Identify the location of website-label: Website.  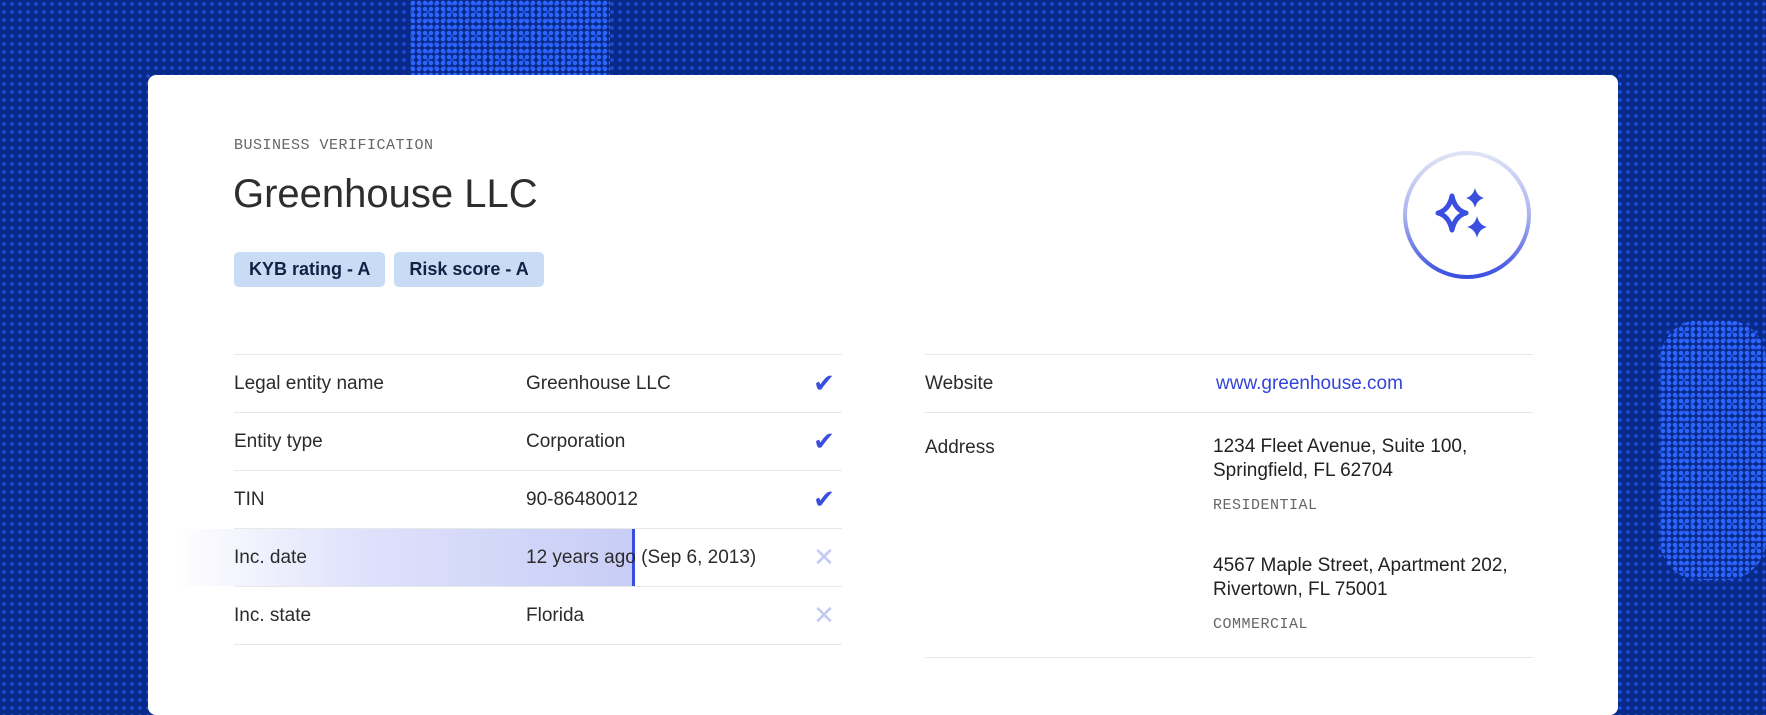
(959, 383).